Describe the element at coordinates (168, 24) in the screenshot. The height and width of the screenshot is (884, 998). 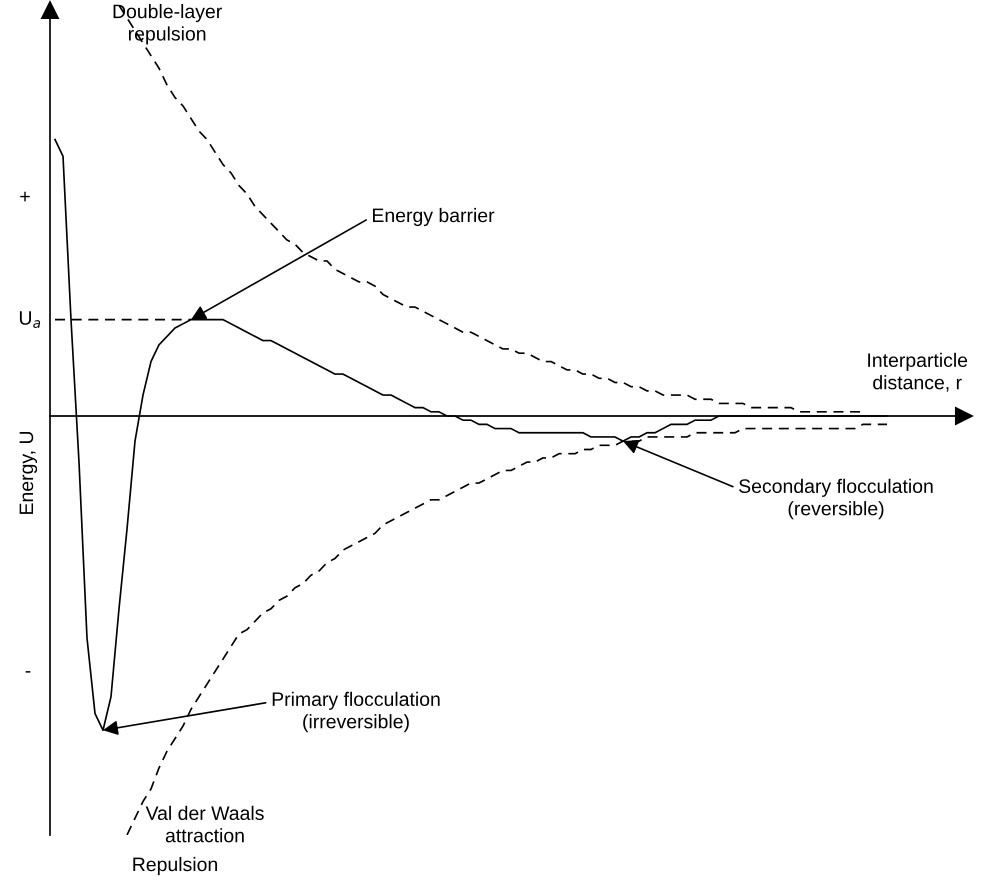
I see `series-label: Double-layer repulsion` at that location.